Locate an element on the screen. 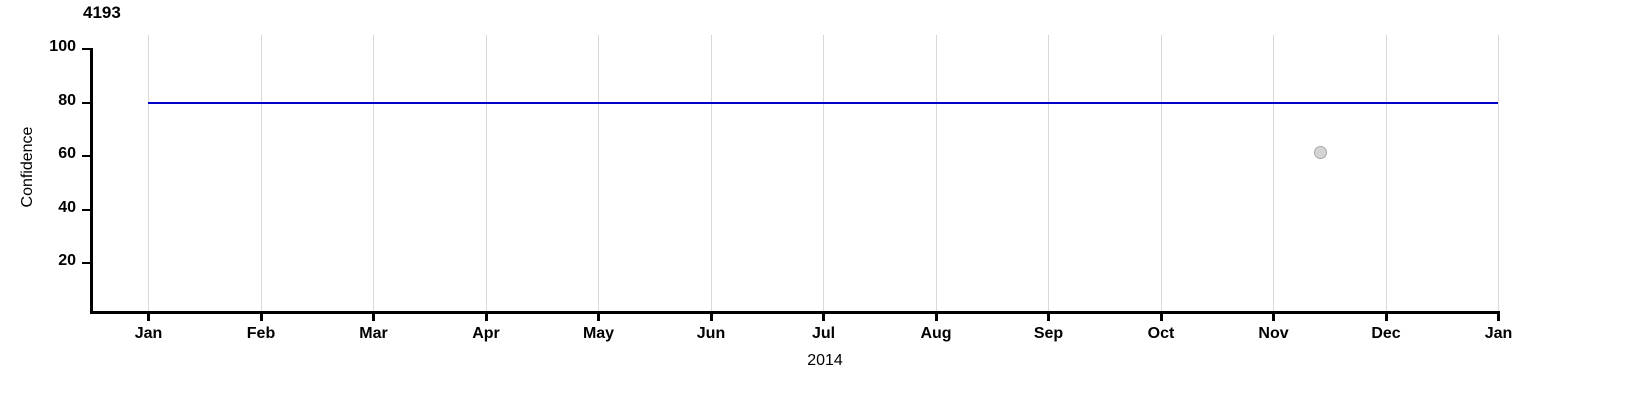 This screenshot has height=400, width=1650. y-axis-tick-label: 20 is located at coordinates (67, 260).